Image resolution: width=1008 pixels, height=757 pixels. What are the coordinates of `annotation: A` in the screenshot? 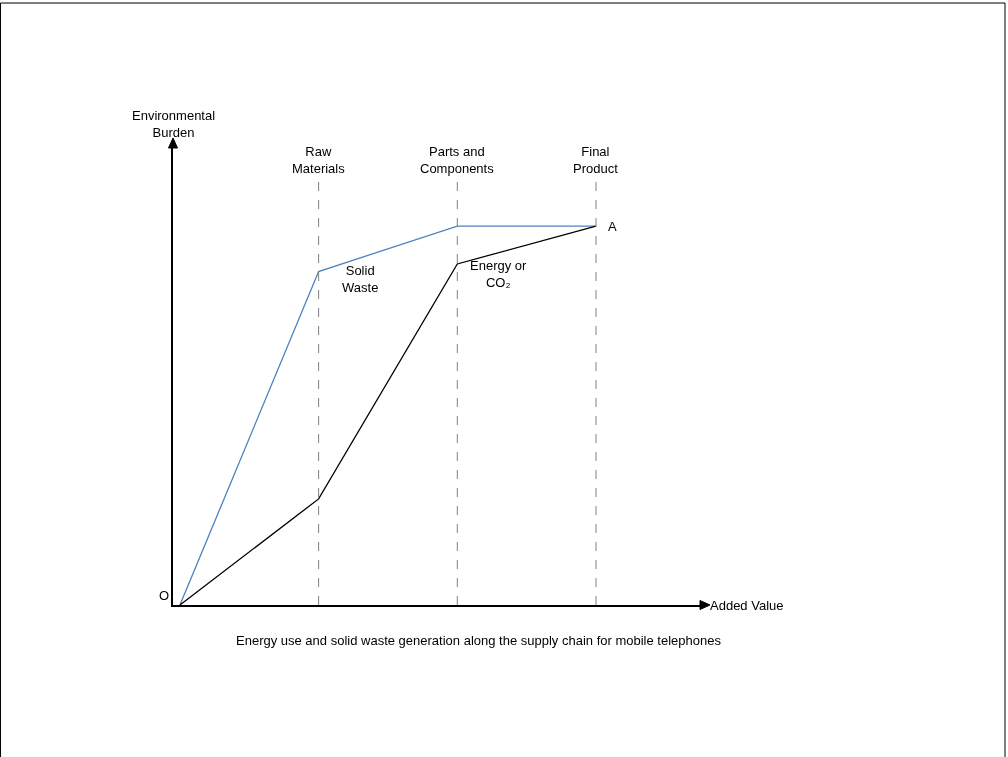 It's located at (612, 226).